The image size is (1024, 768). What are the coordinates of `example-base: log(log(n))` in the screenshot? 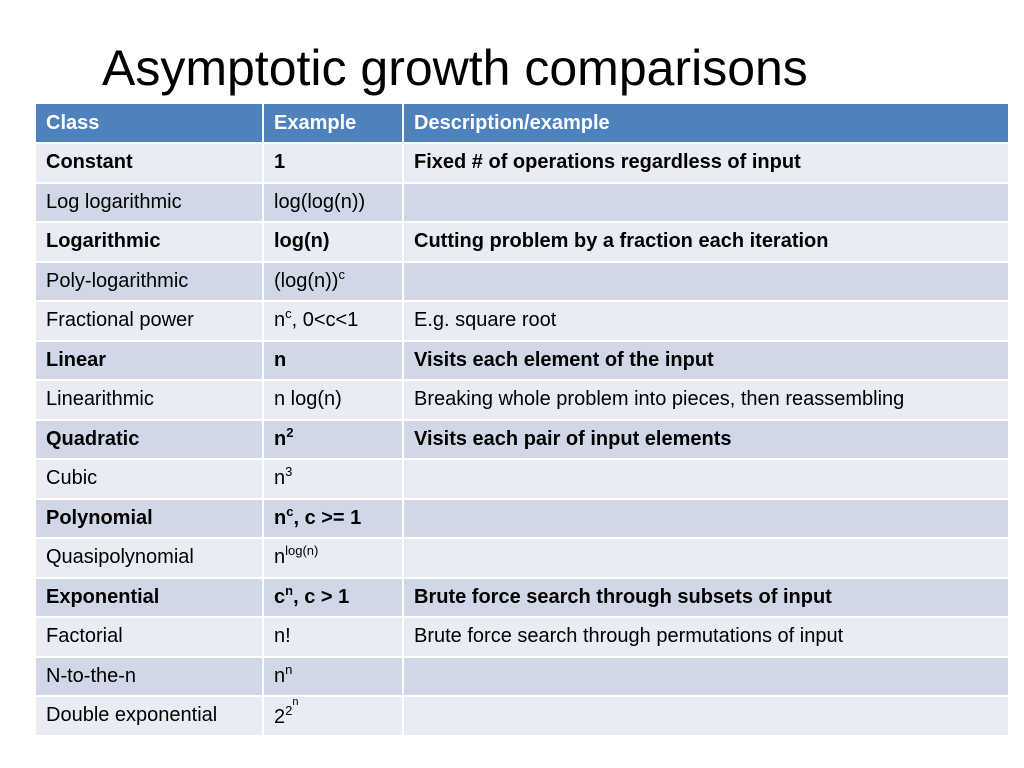 It's located at (320, 201).